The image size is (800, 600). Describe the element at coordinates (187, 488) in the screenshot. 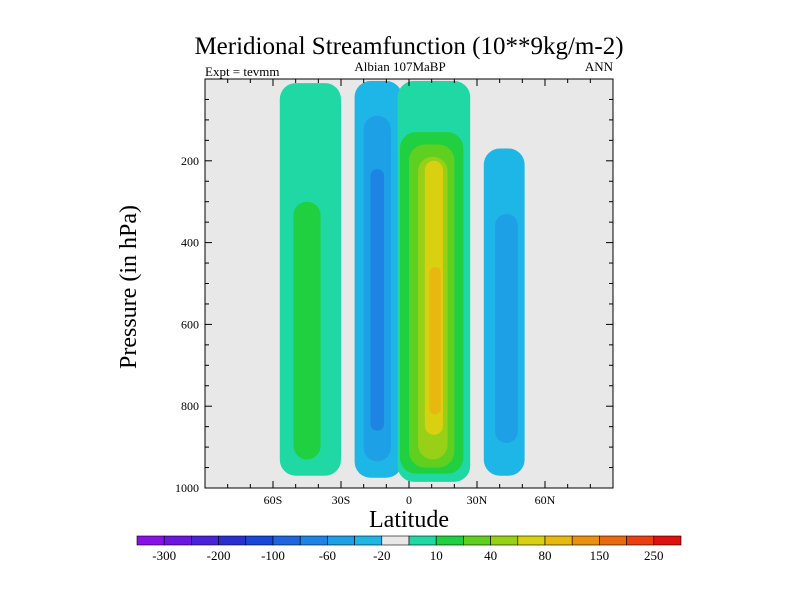

I see `y-tick-label: 1000` at that location.